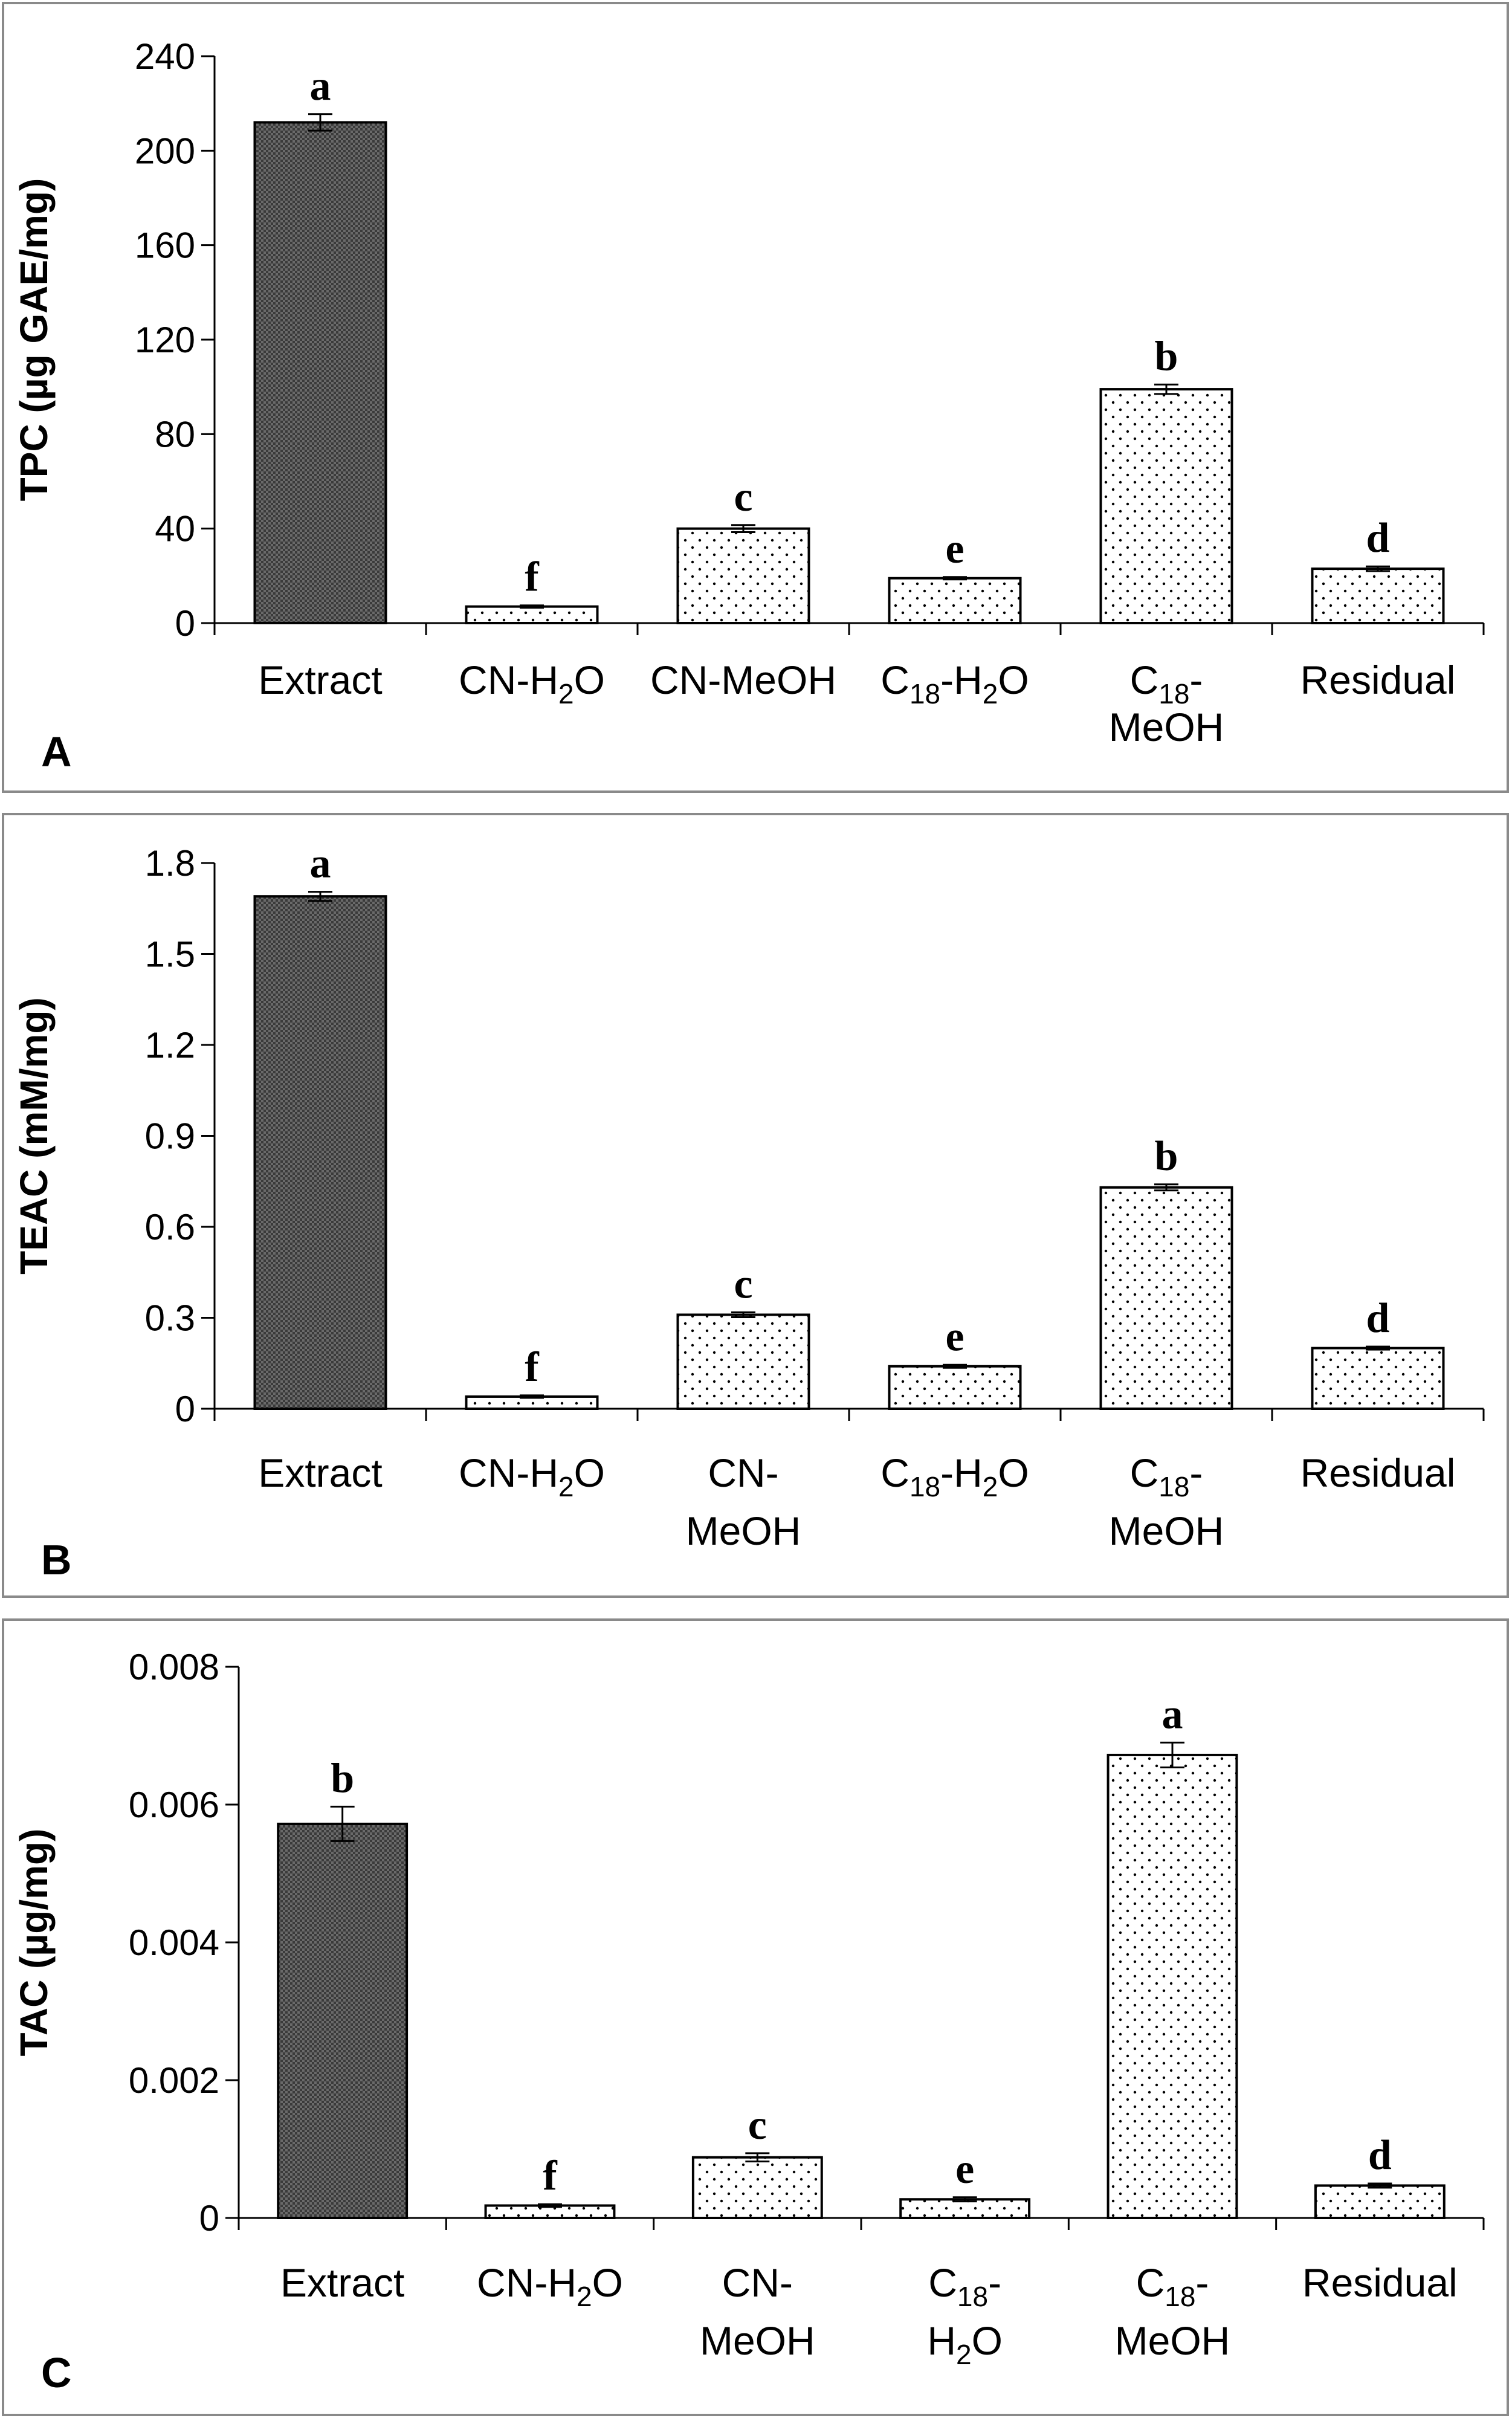  I want to click on panel-c-significance-letter: a, so click(1172, 1714).